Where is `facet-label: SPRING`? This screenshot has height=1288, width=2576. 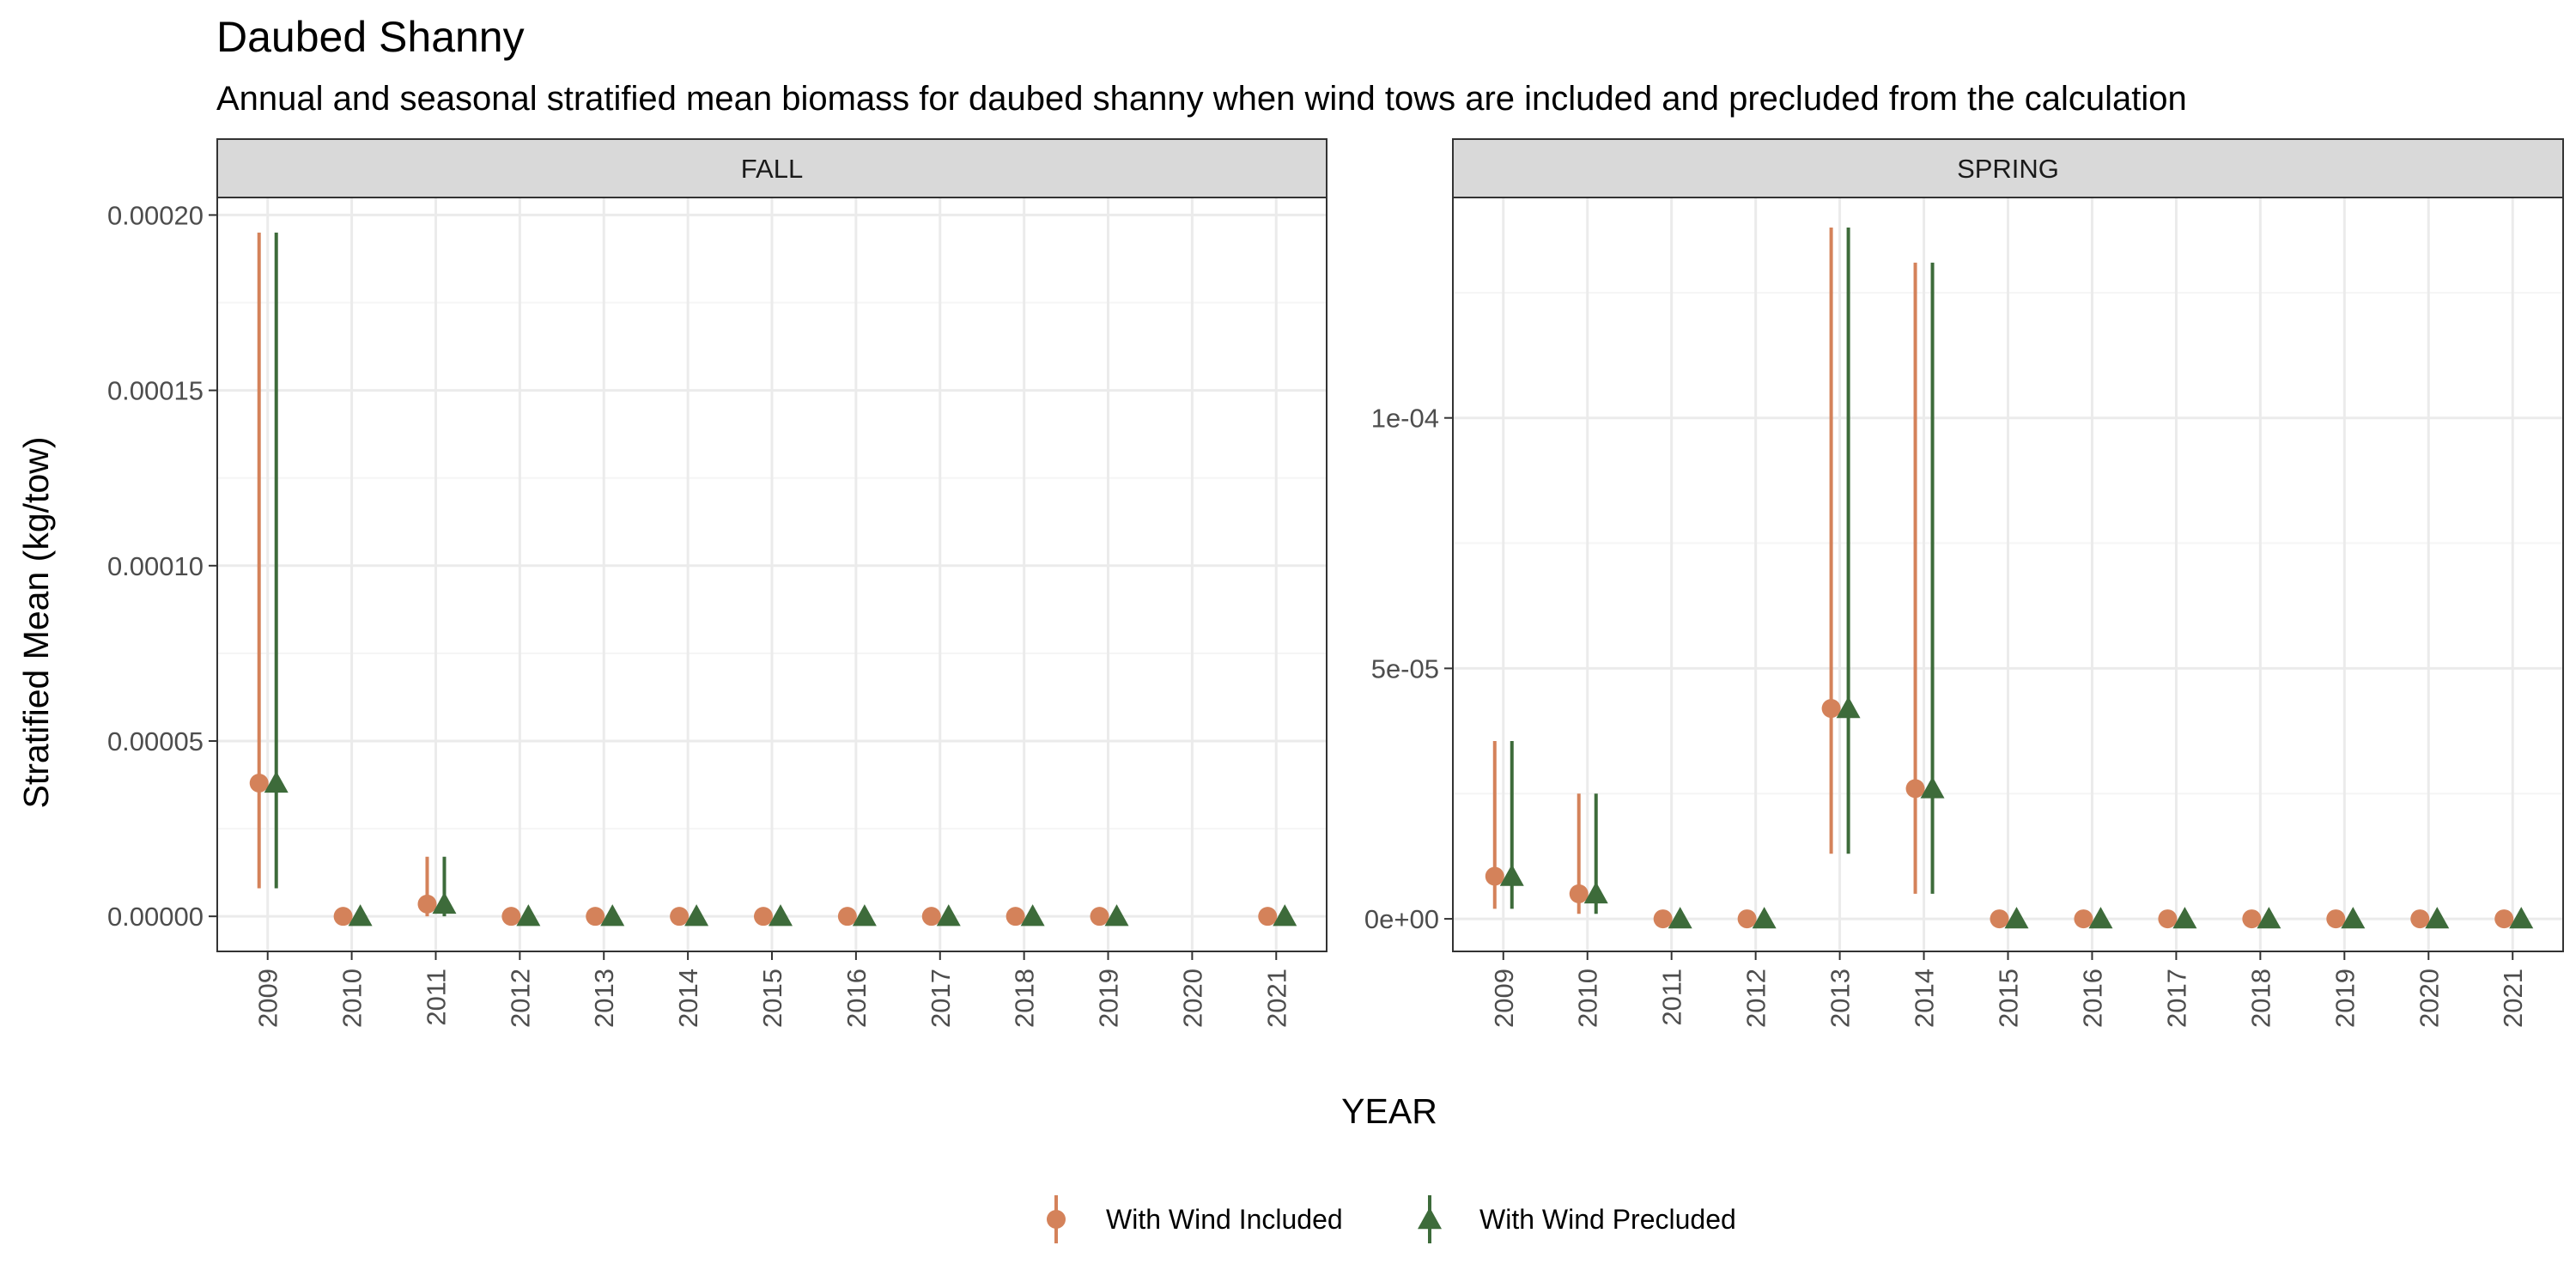
facet-label: SPRING is located at coordinates (2008, 169).